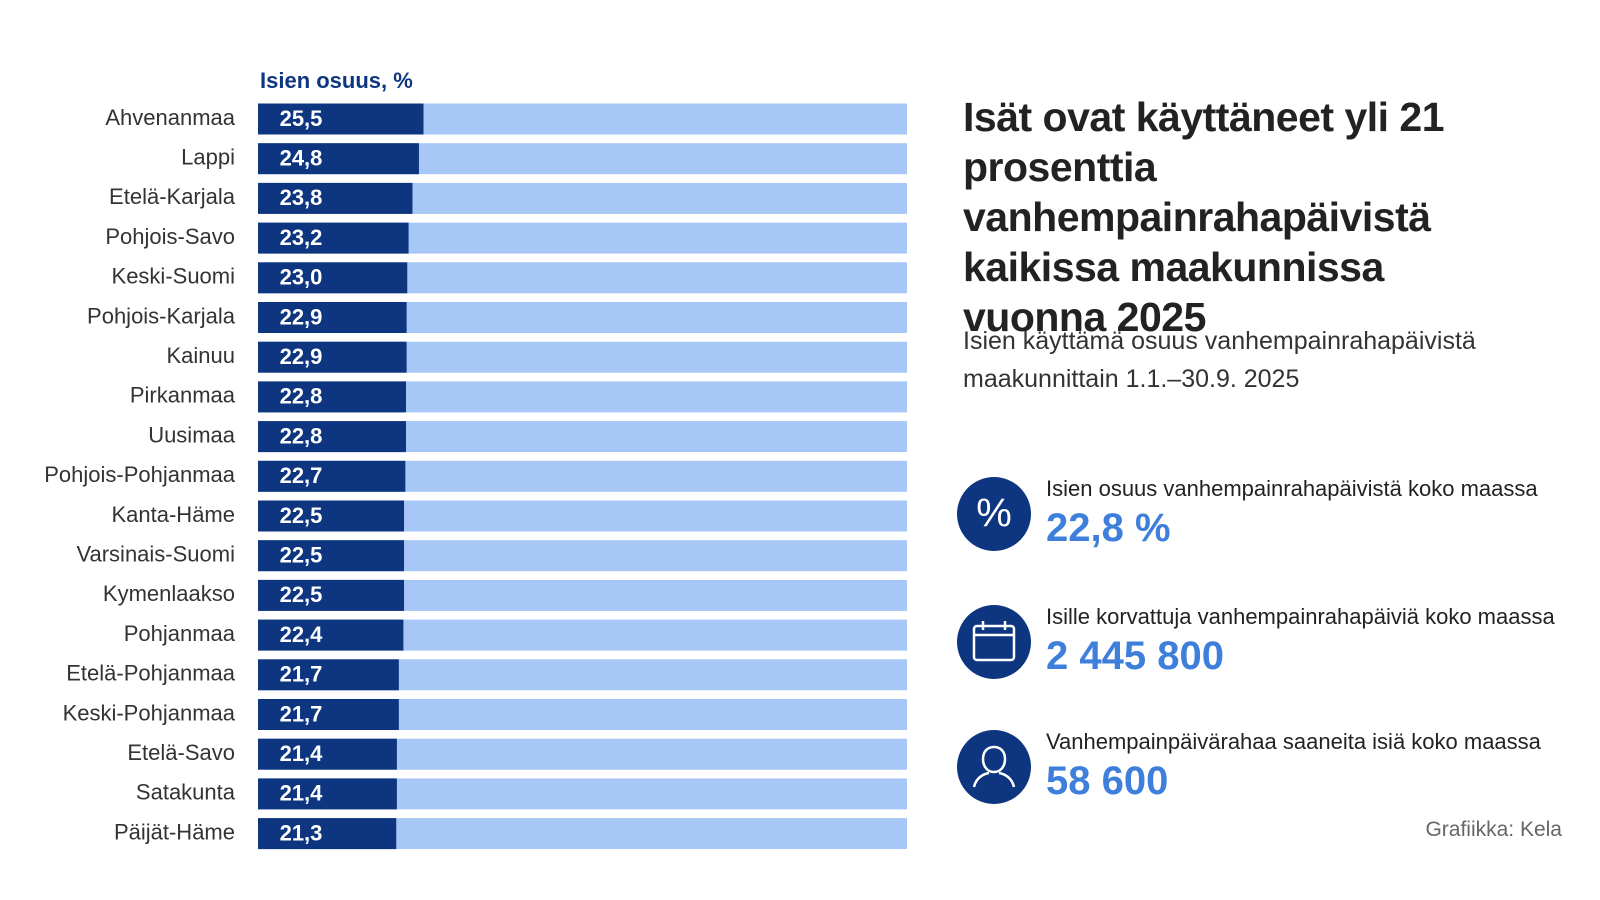 The width and height of the screenshot is (1600, 900). I want to click on category-label: Etelä-Karjala, so click(172, 196).